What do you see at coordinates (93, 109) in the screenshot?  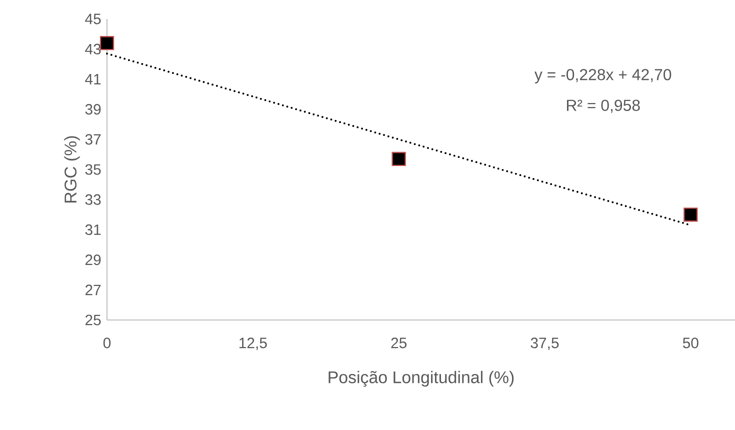 I see `y-tick-label: 39` at bounding box center [93, 109].